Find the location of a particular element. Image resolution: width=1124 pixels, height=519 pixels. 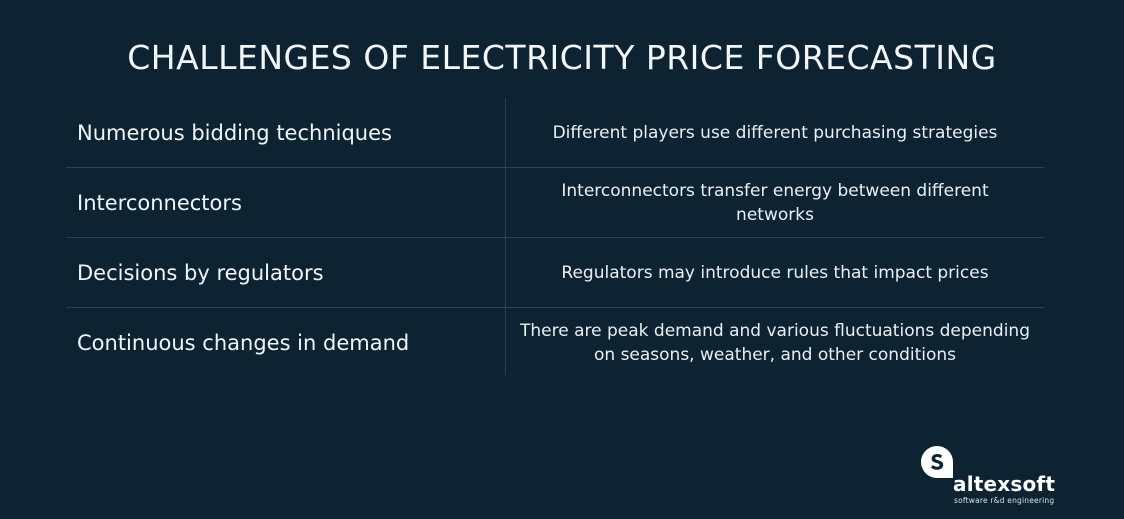

altexsoft-logo: altexsoft software r&d engineering is located at coordinates (987, 476).